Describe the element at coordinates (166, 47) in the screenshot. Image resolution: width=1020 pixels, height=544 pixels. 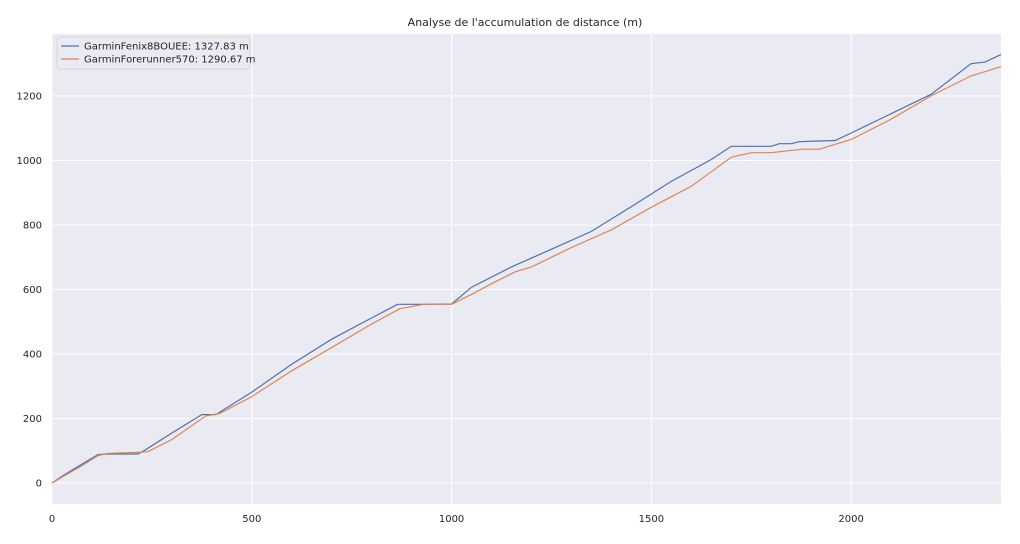
I see `legend-label-1: GarminFenix8BOUEE: 1327.83 m` at that location.